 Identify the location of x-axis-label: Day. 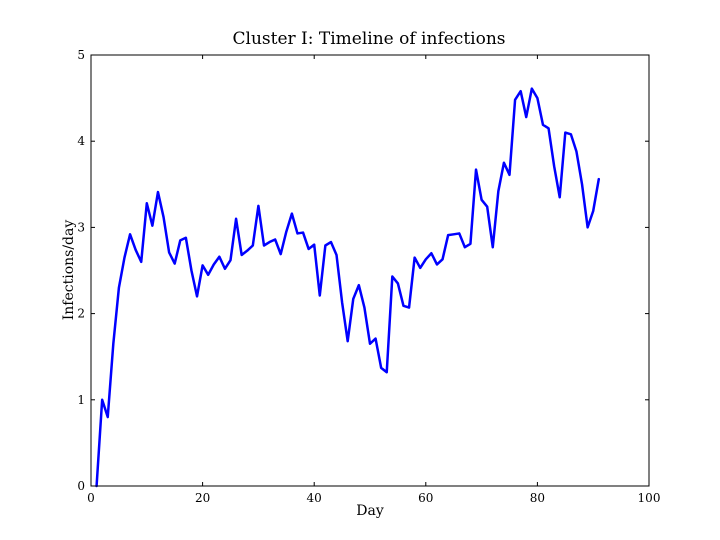
(370, 511).